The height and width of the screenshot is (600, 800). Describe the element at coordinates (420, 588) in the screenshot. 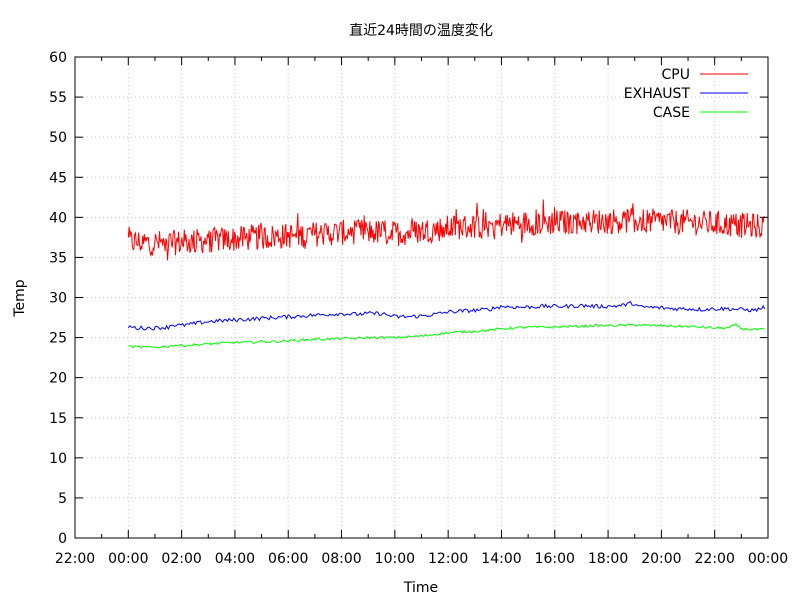

I see `x-axis-title: Time` at that location.